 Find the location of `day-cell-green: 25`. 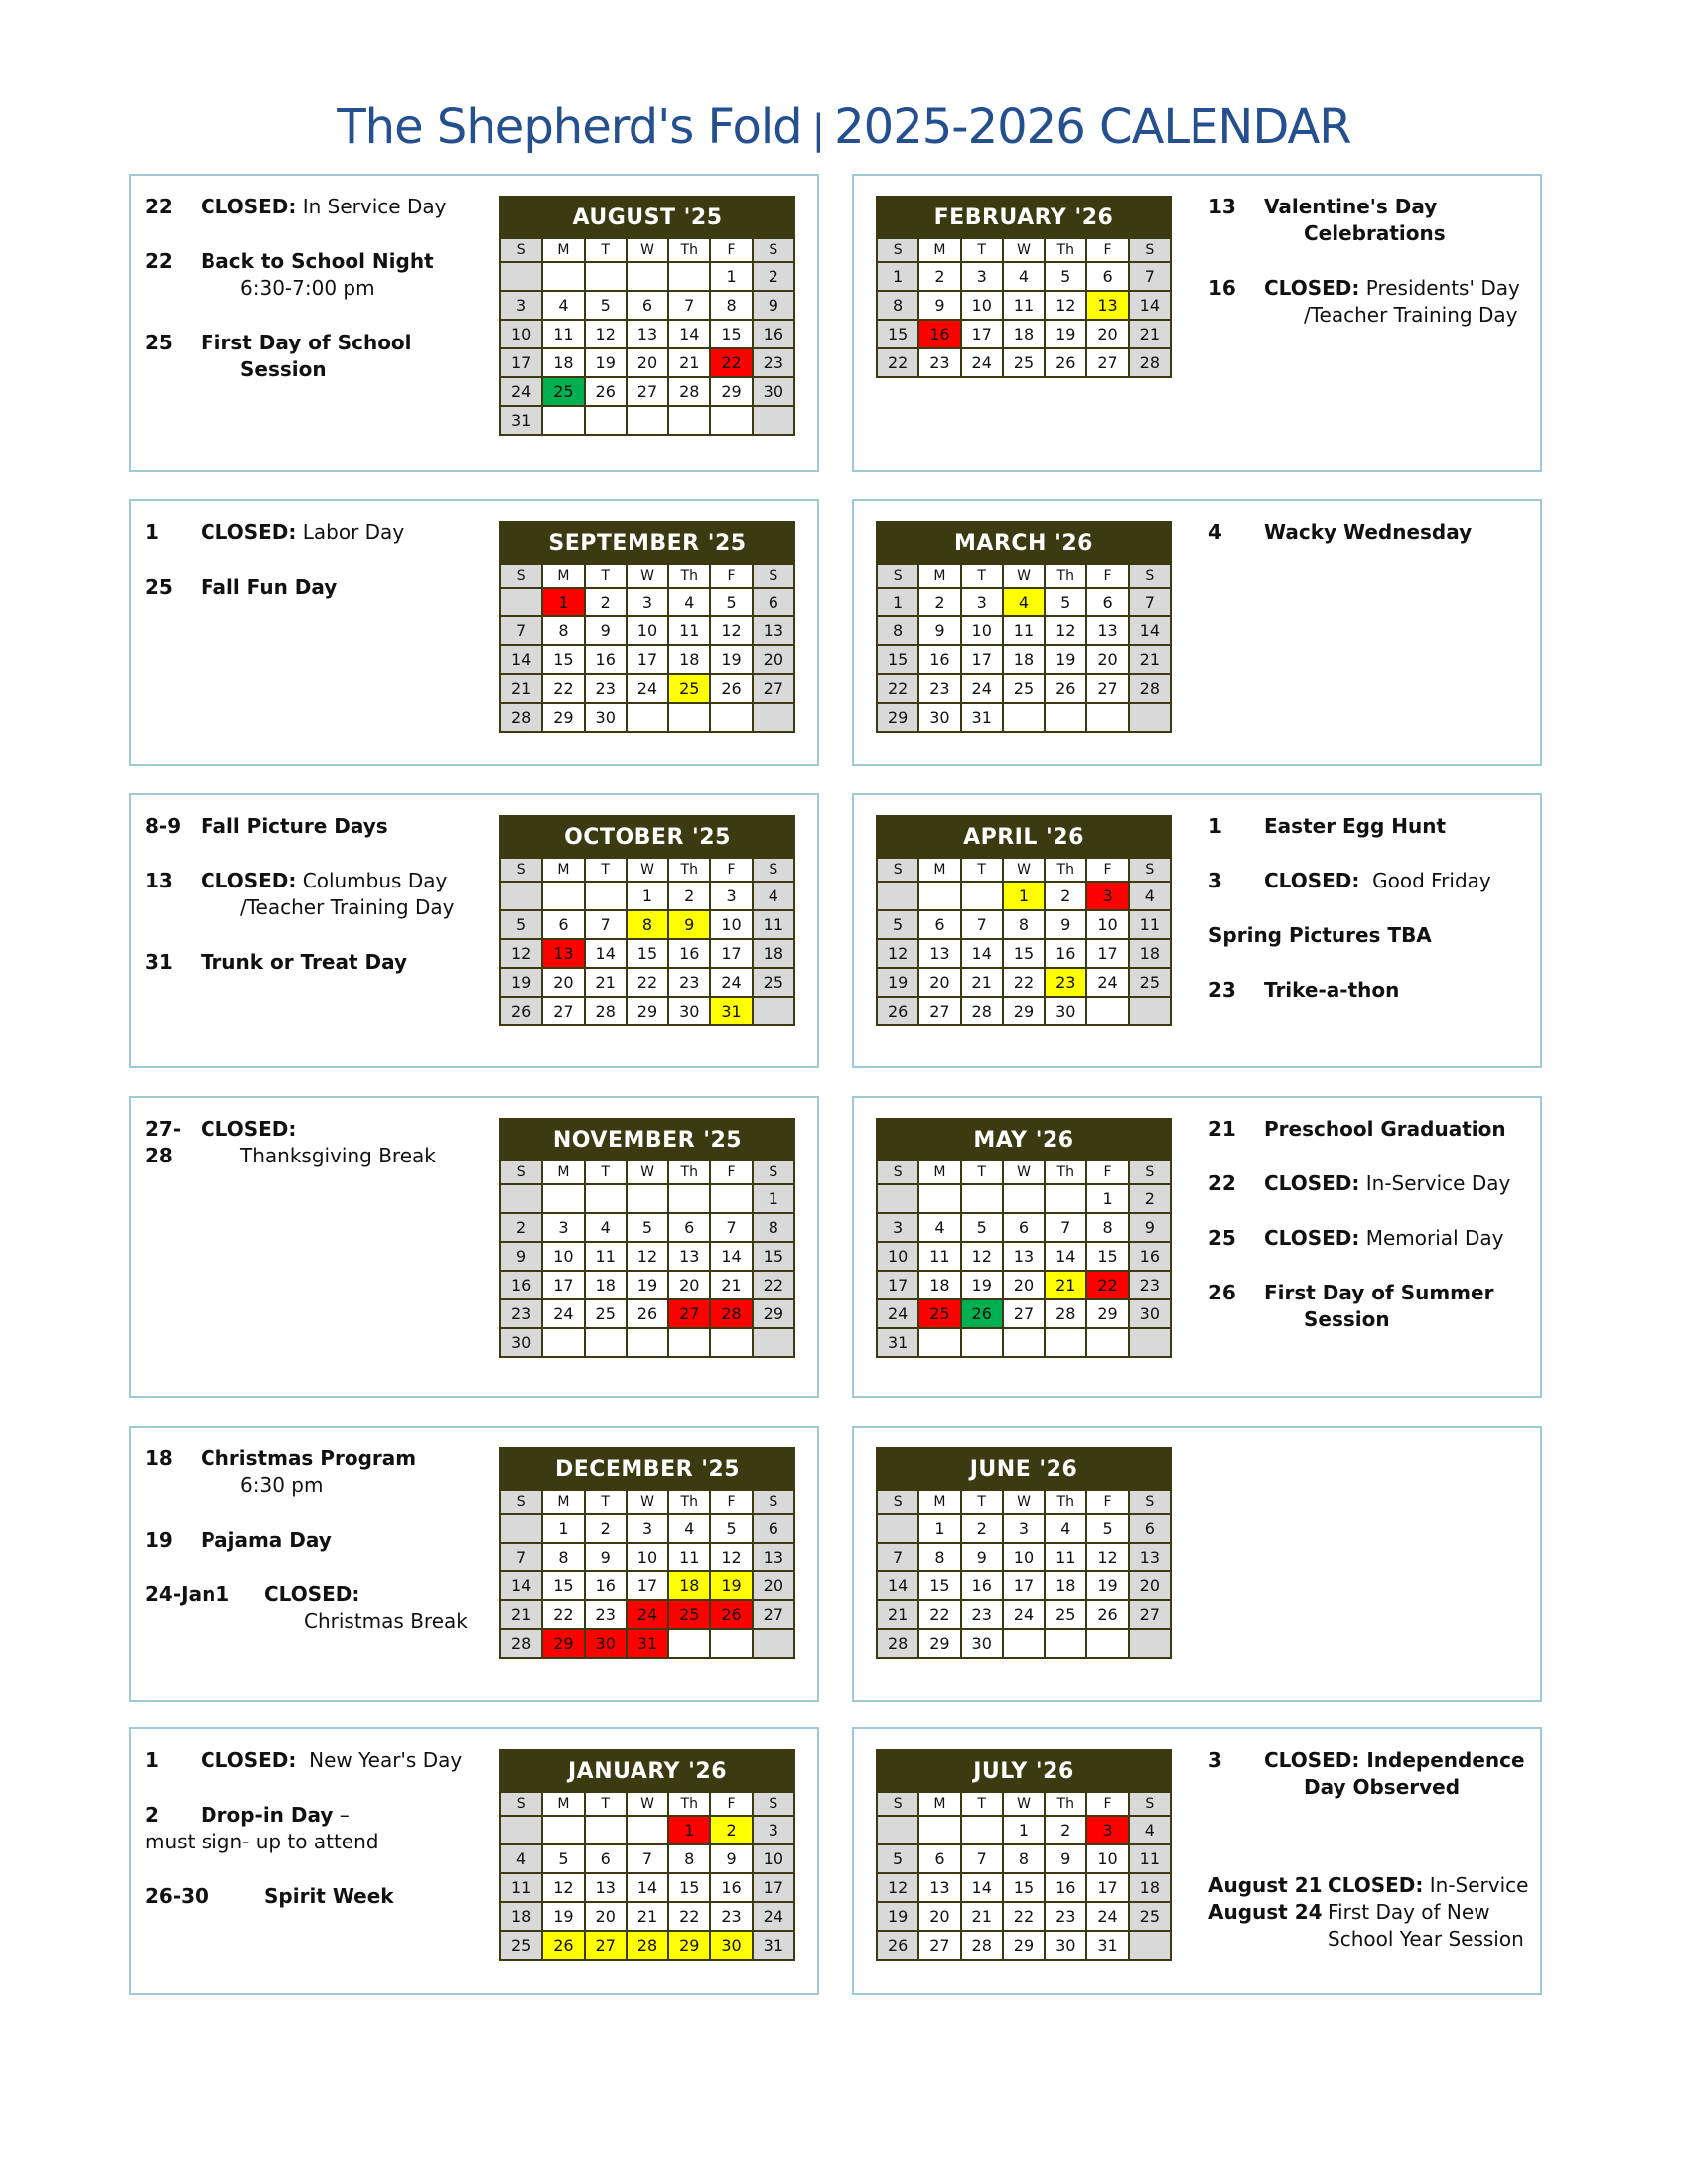

day-cell-green: 25 is located at coordinates (563, 391).